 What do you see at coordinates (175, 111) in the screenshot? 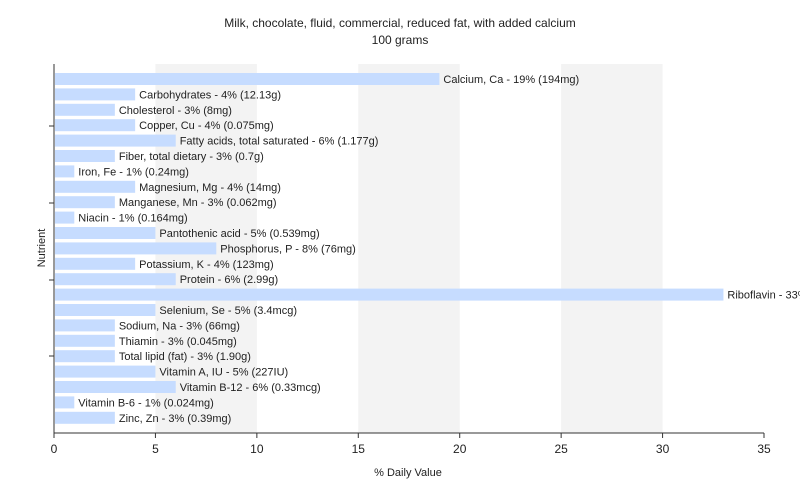
I see `bar-label: Cholesterol - 3% (8mg)` at bounding box center [175, 111].